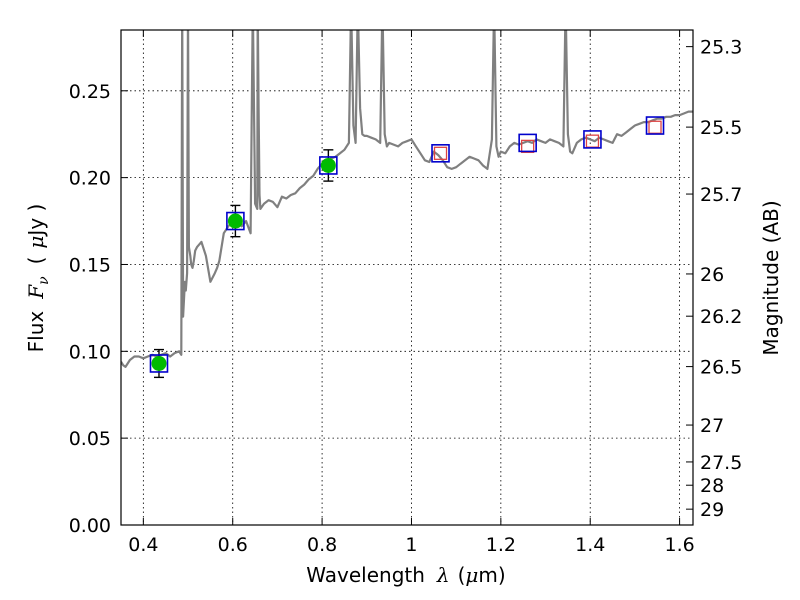  What do you see at coordinates (721, 195) in the screenshot?
I see `magnitude-tick-label: 25.7` at bounding box center [721, 195].